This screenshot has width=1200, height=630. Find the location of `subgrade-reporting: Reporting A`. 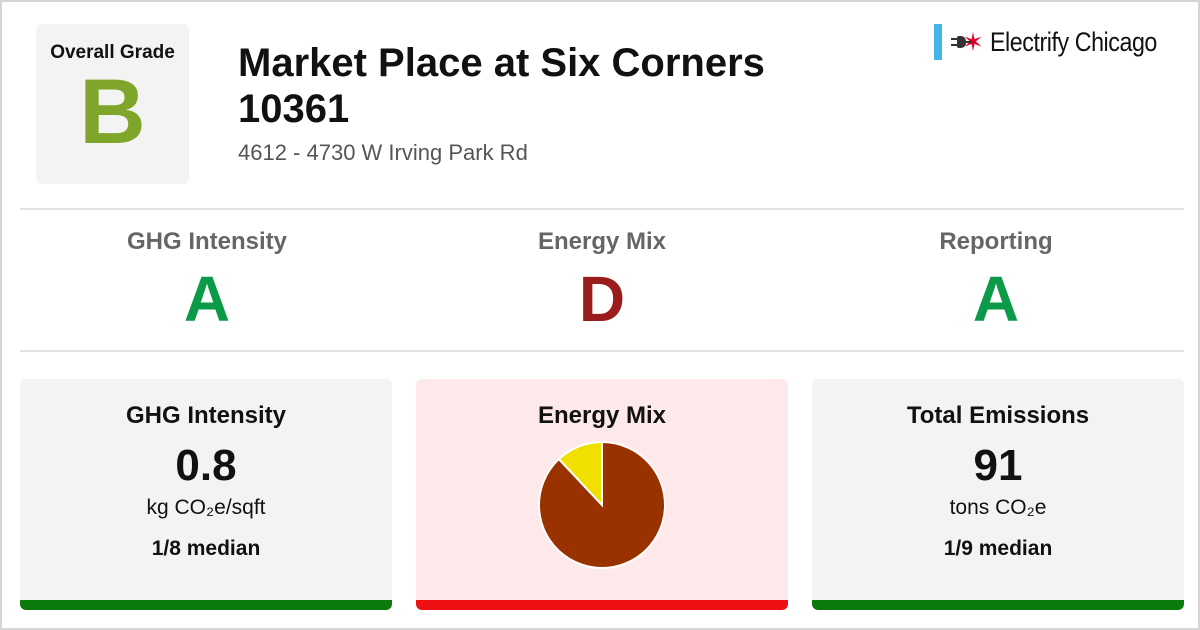

subgrade-reporting: Reporting A is located at coordinates (996, 281).